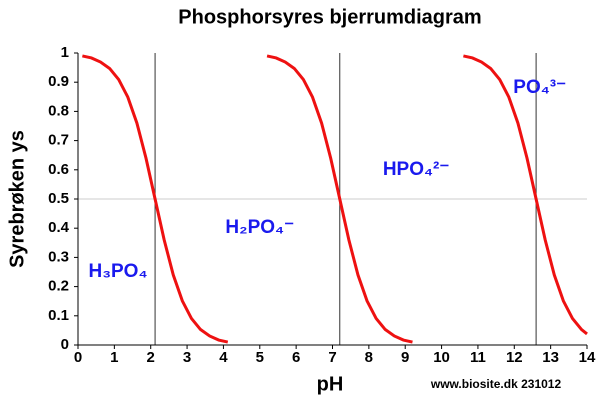  I want to click on curve, so click(525, 195).